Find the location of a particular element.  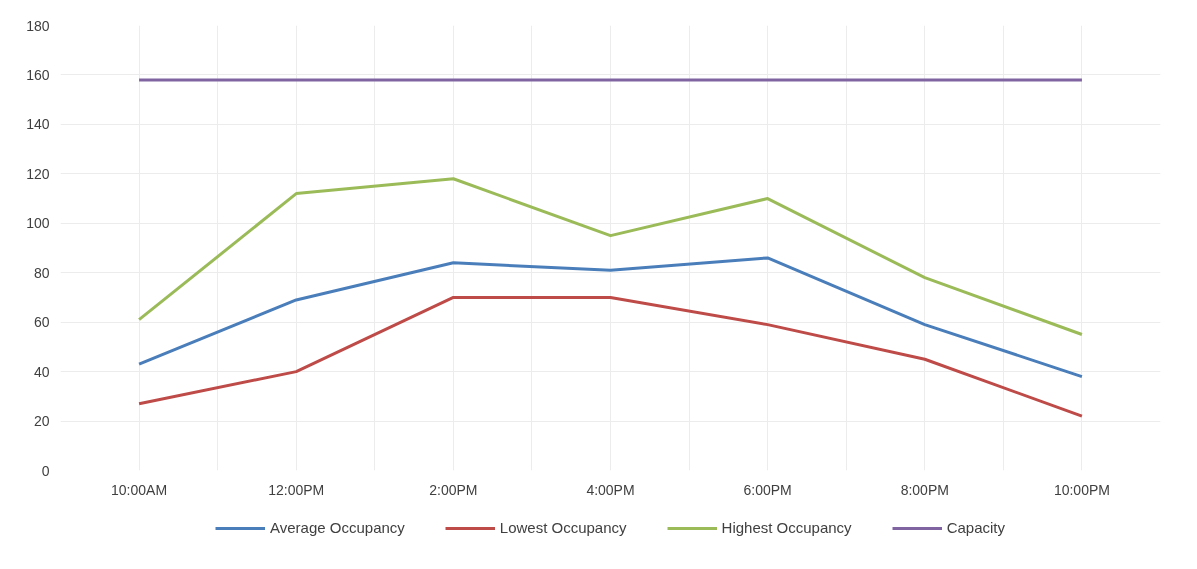

x-tick-label: 12:00PM is located at coordinates (296, 489).